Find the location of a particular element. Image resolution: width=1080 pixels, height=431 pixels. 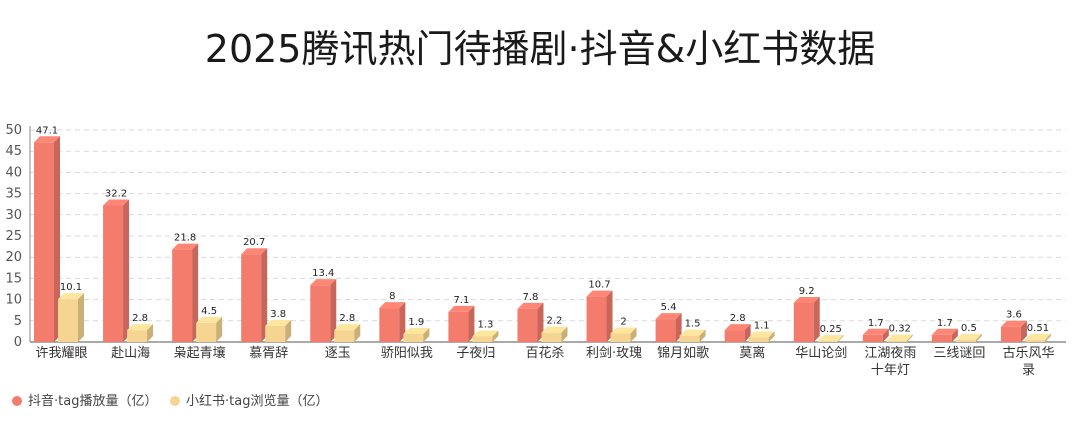

legend-item: 小红书·tag浏览量（亿） is located at coordinates (249, 401).